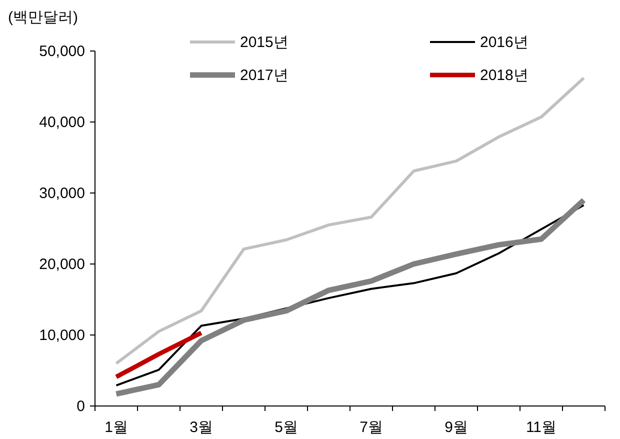 Image resolution: width=620 pixels, height=439 pixels. Describe the element at coordinates (504, 75) in the screenshot. I see `legend-label: 2018년` at that location.